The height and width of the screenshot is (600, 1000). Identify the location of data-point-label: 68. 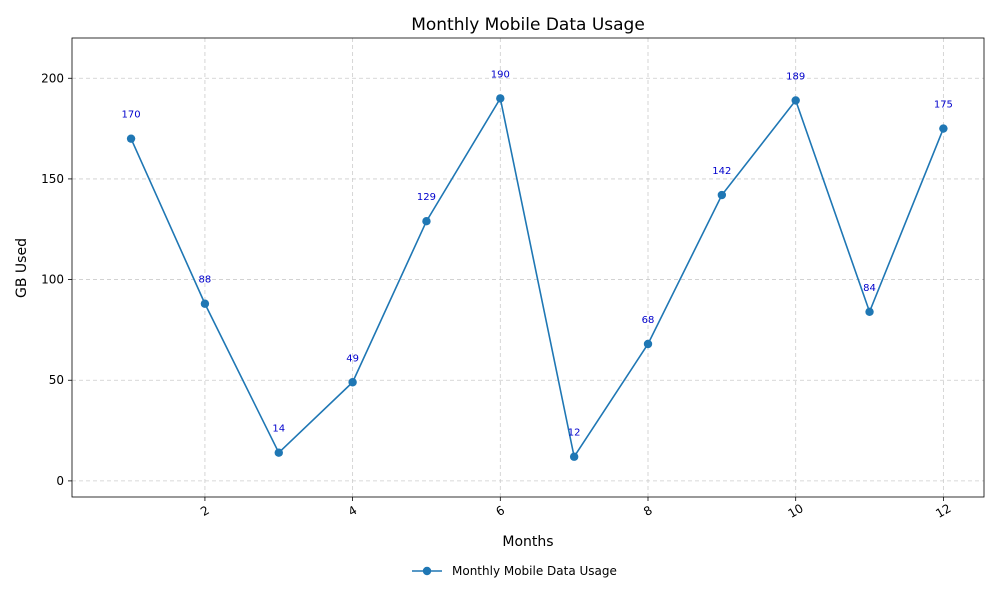
(648, 320).